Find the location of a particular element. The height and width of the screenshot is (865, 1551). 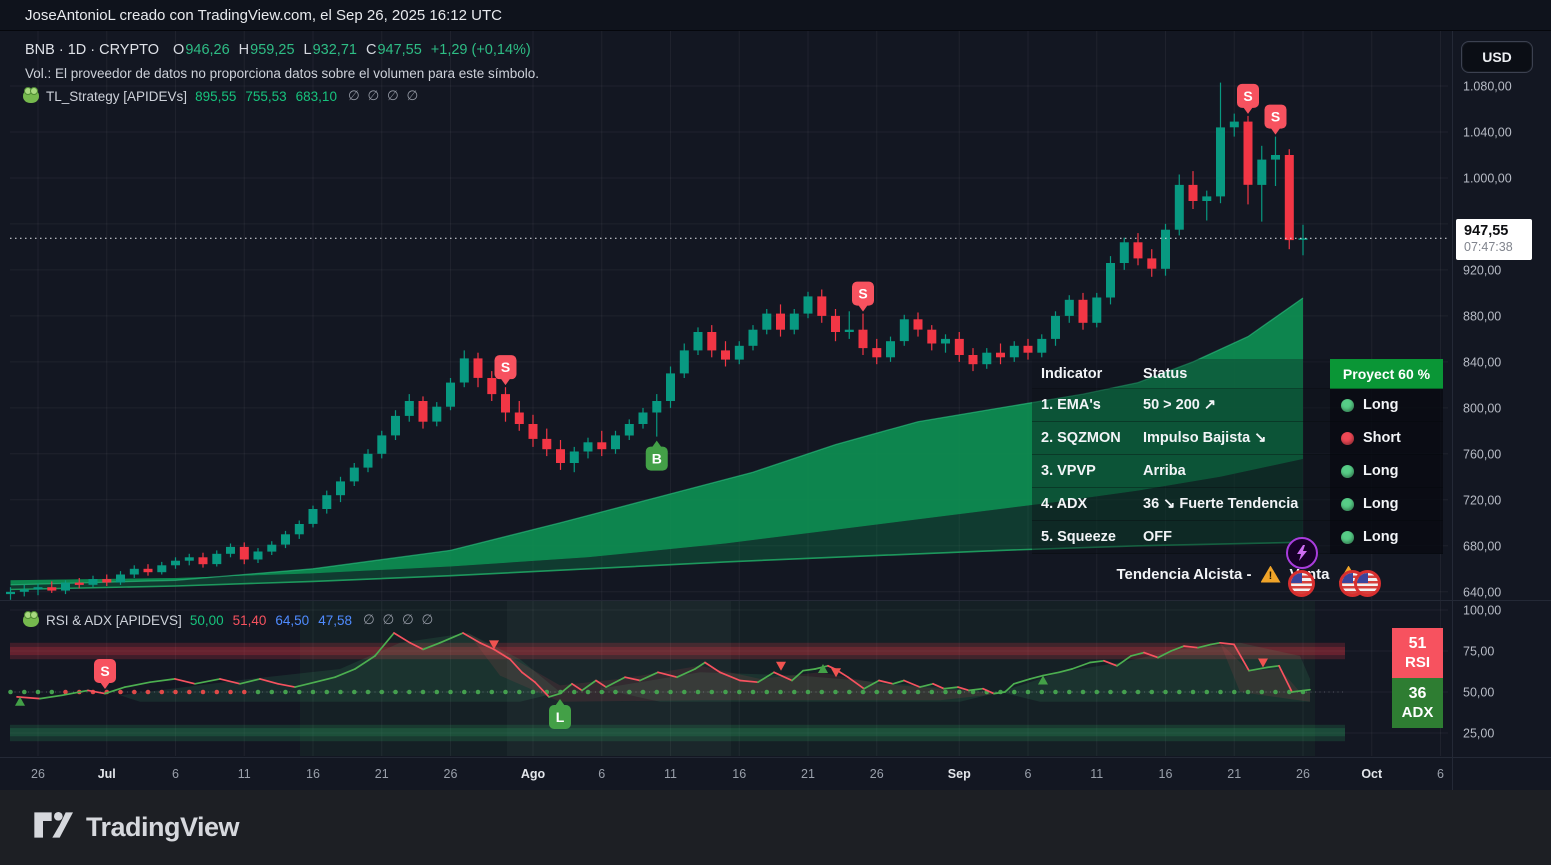

projection-header: Proyect 60 % is located at coordinates (1386, 374).